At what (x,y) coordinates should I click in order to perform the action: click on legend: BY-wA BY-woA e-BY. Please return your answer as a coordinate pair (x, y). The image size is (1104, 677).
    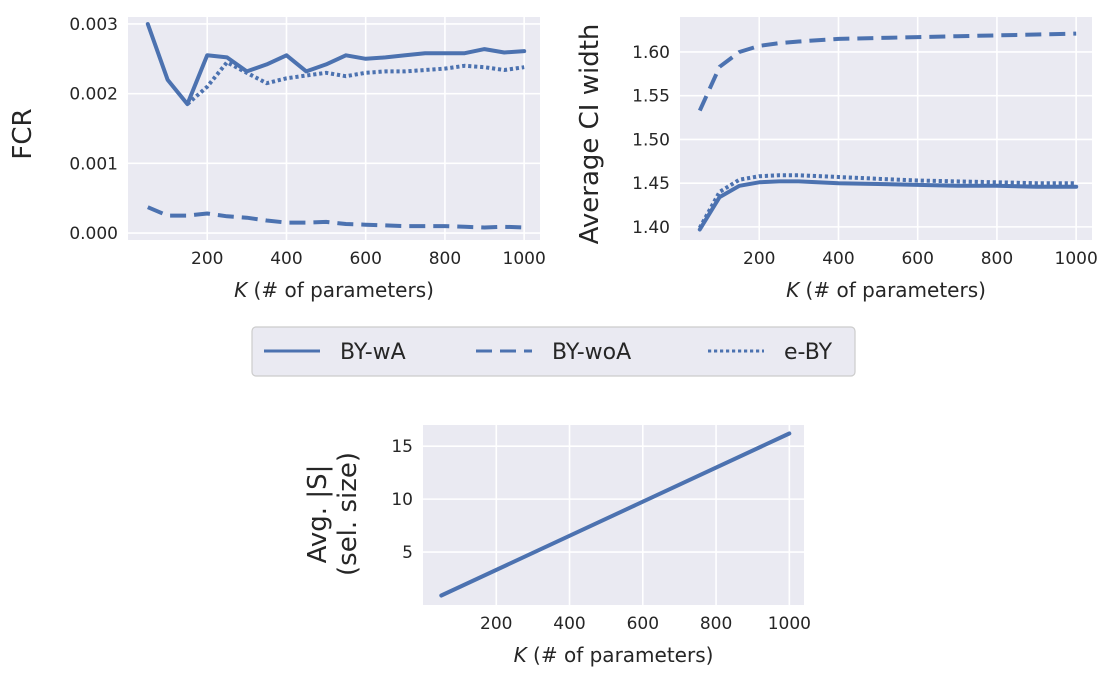
    Looking at the image, I should click on (553, 351).